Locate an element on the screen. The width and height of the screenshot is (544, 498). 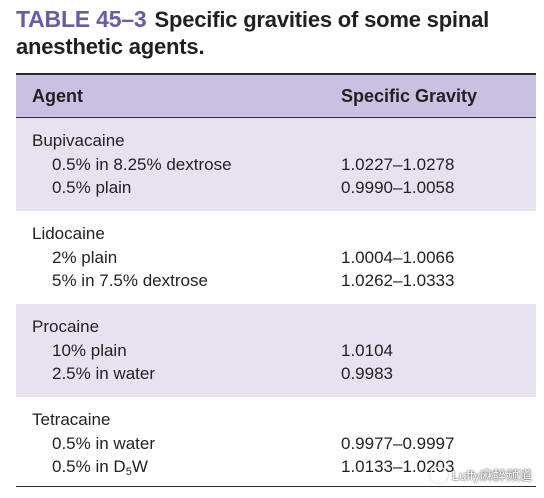
specific-gravity-value: 0.9977–0.9997 is located at coordinates (398, 443).